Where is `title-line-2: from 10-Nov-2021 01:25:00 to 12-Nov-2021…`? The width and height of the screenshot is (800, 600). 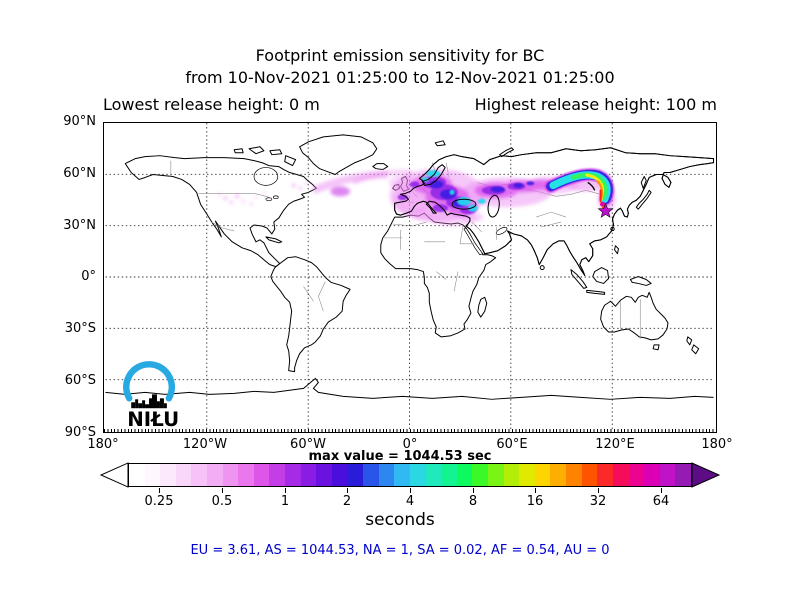
title-line-2: from 10-Nov-2021 01:25:00 to 12-Nov-2021… is located at coordinates (400, 77).